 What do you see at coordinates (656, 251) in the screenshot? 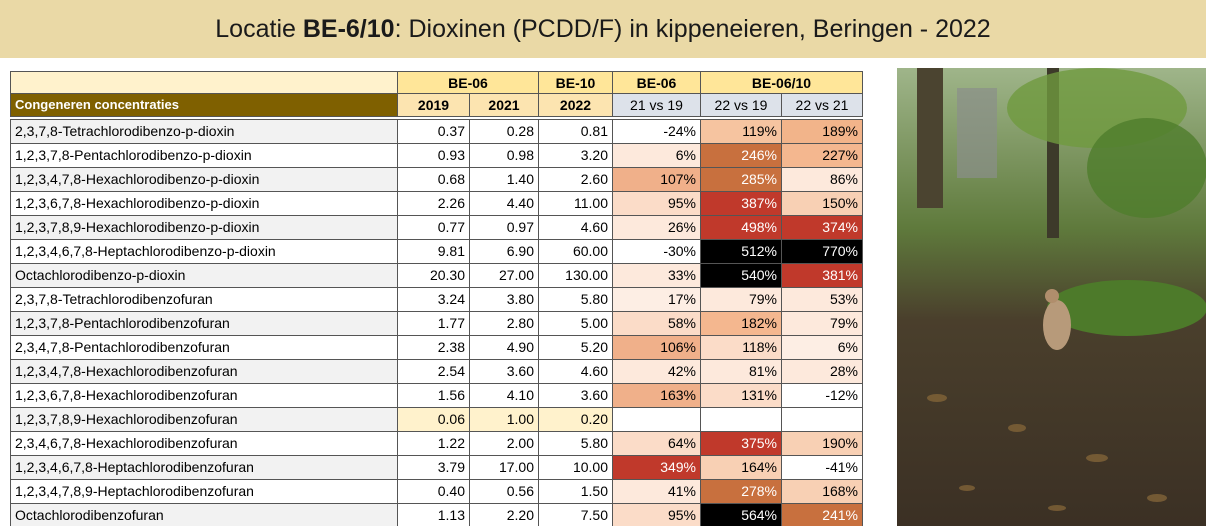
I see `change-percent: -30%` at bounding box center [656, 251].